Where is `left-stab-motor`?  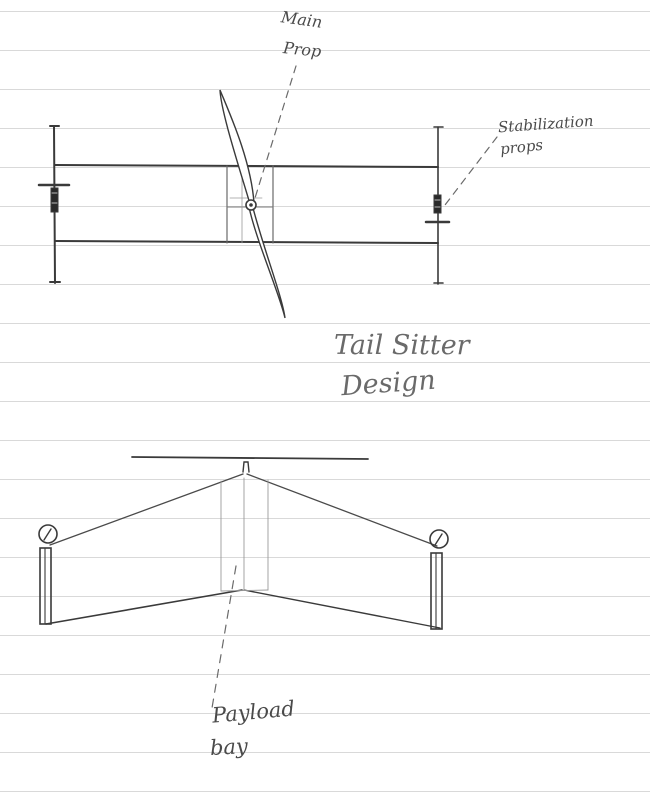
left-stab-motor is located at coordinates (54, 200).